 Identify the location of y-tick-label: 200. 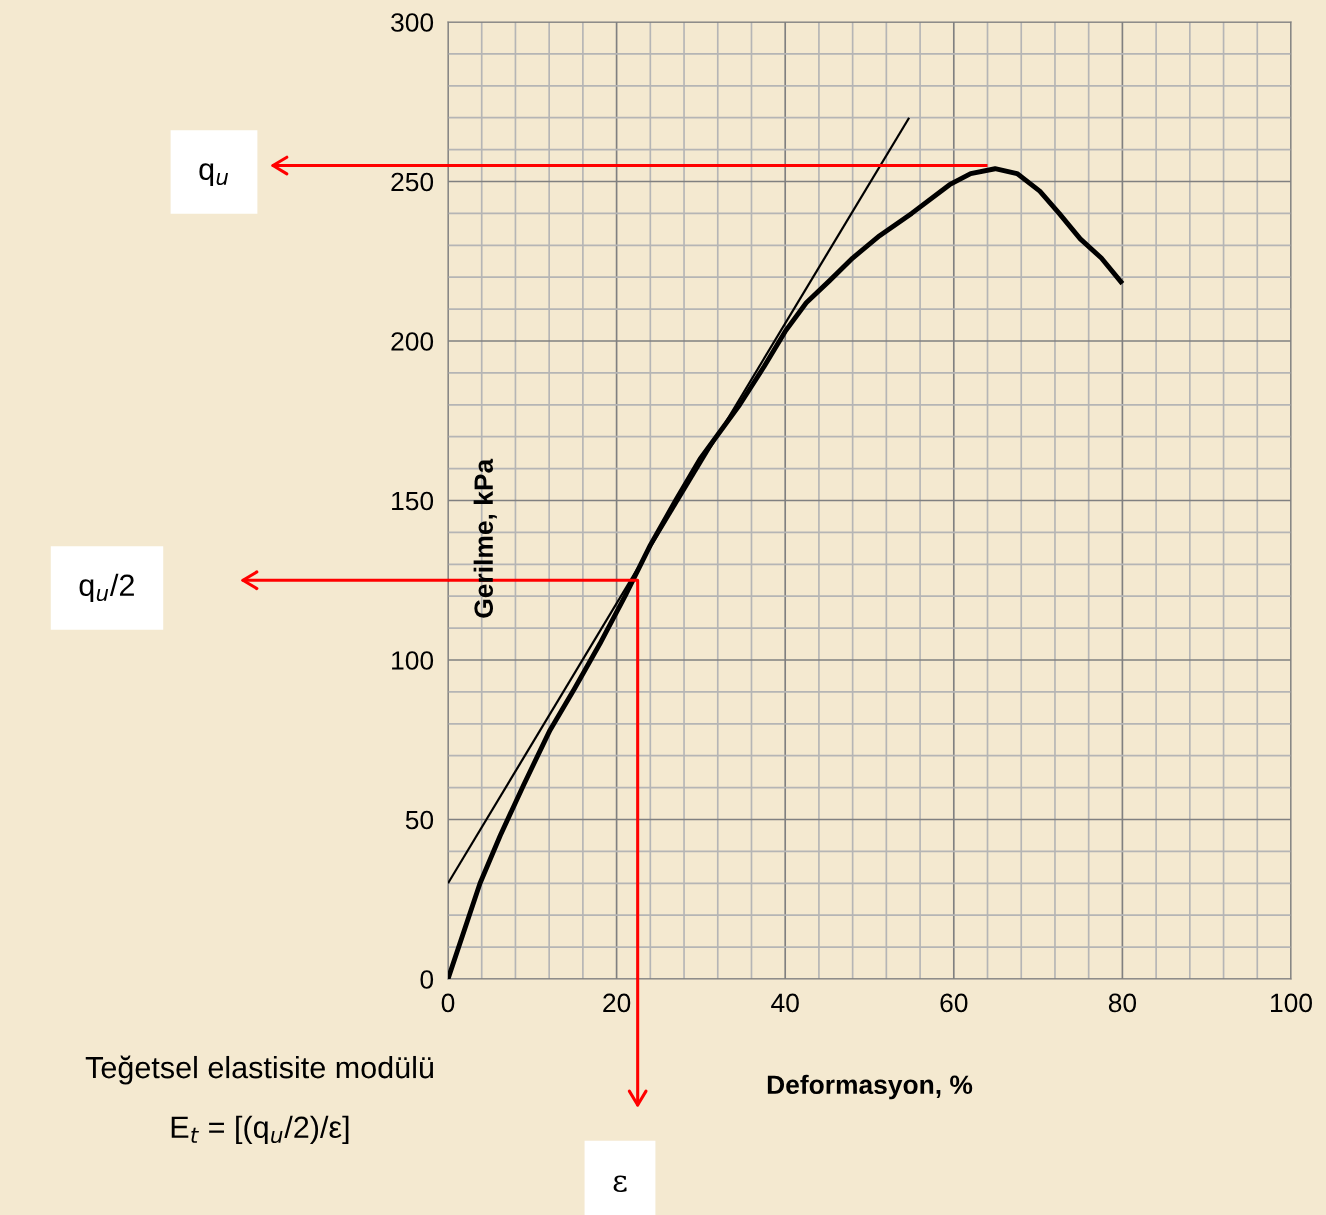
(412, 341).